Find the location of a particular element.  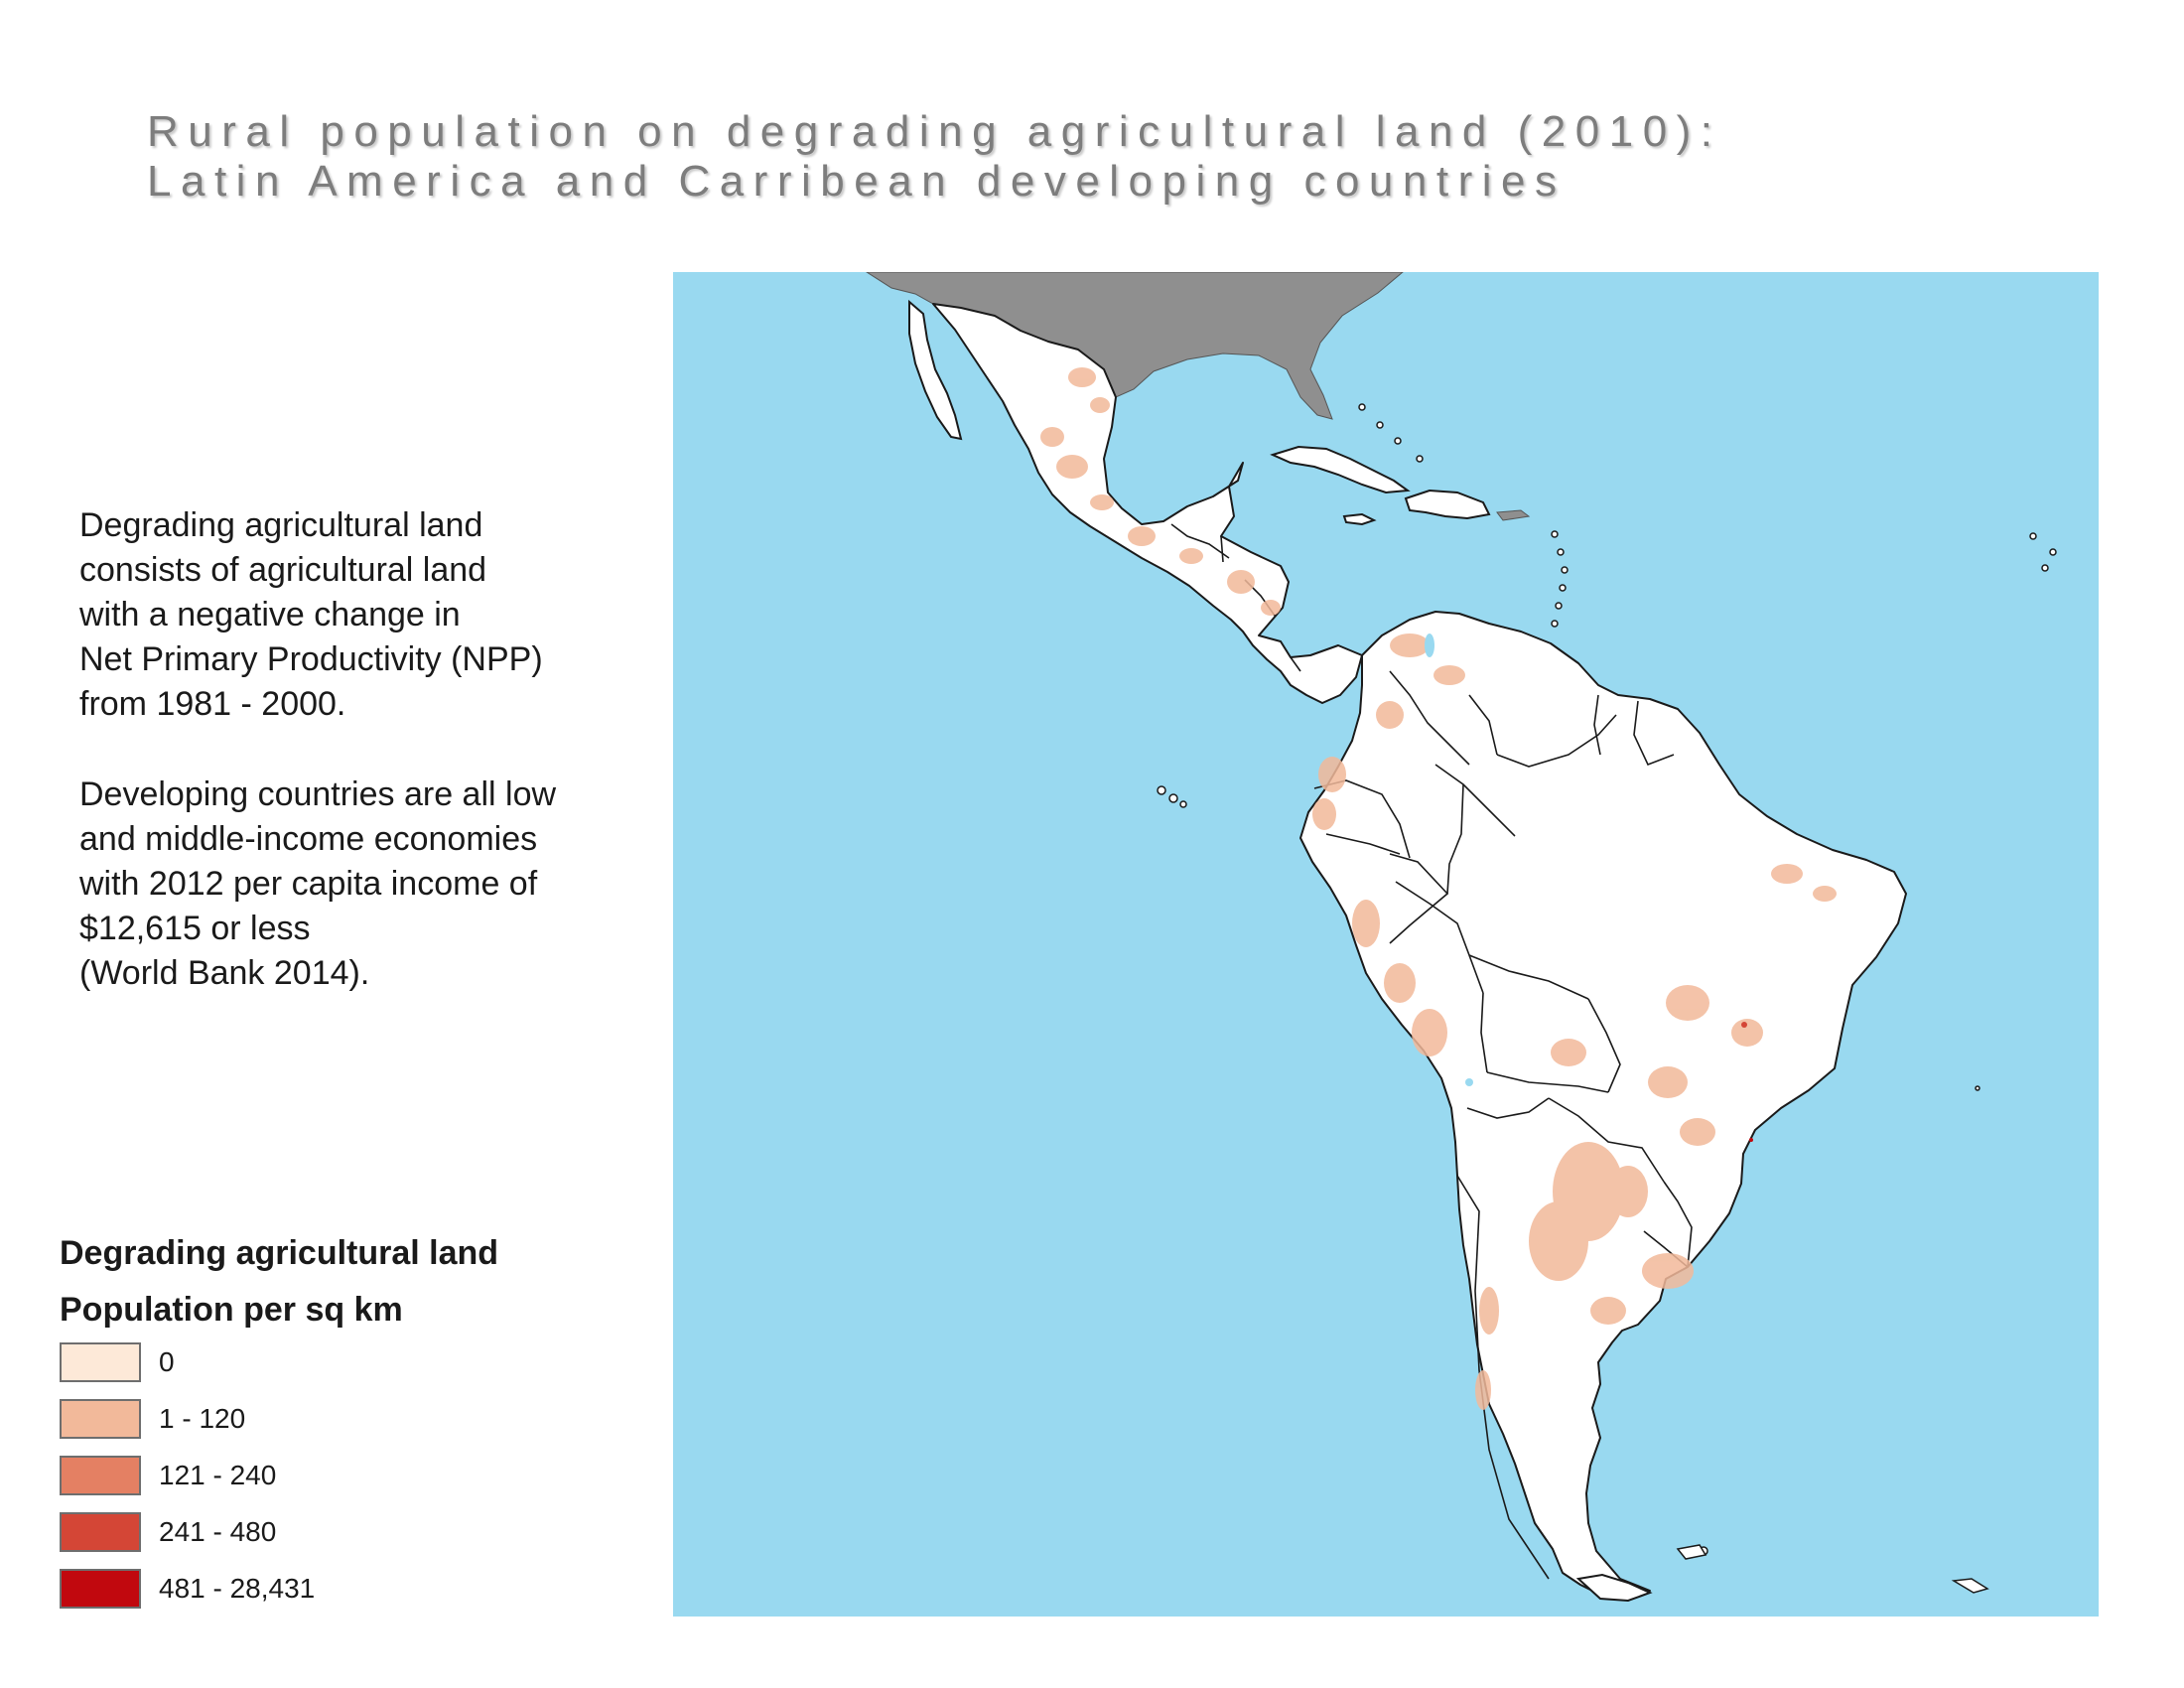

definition-line: $12,615 or less is located at coordinates (195, 928).